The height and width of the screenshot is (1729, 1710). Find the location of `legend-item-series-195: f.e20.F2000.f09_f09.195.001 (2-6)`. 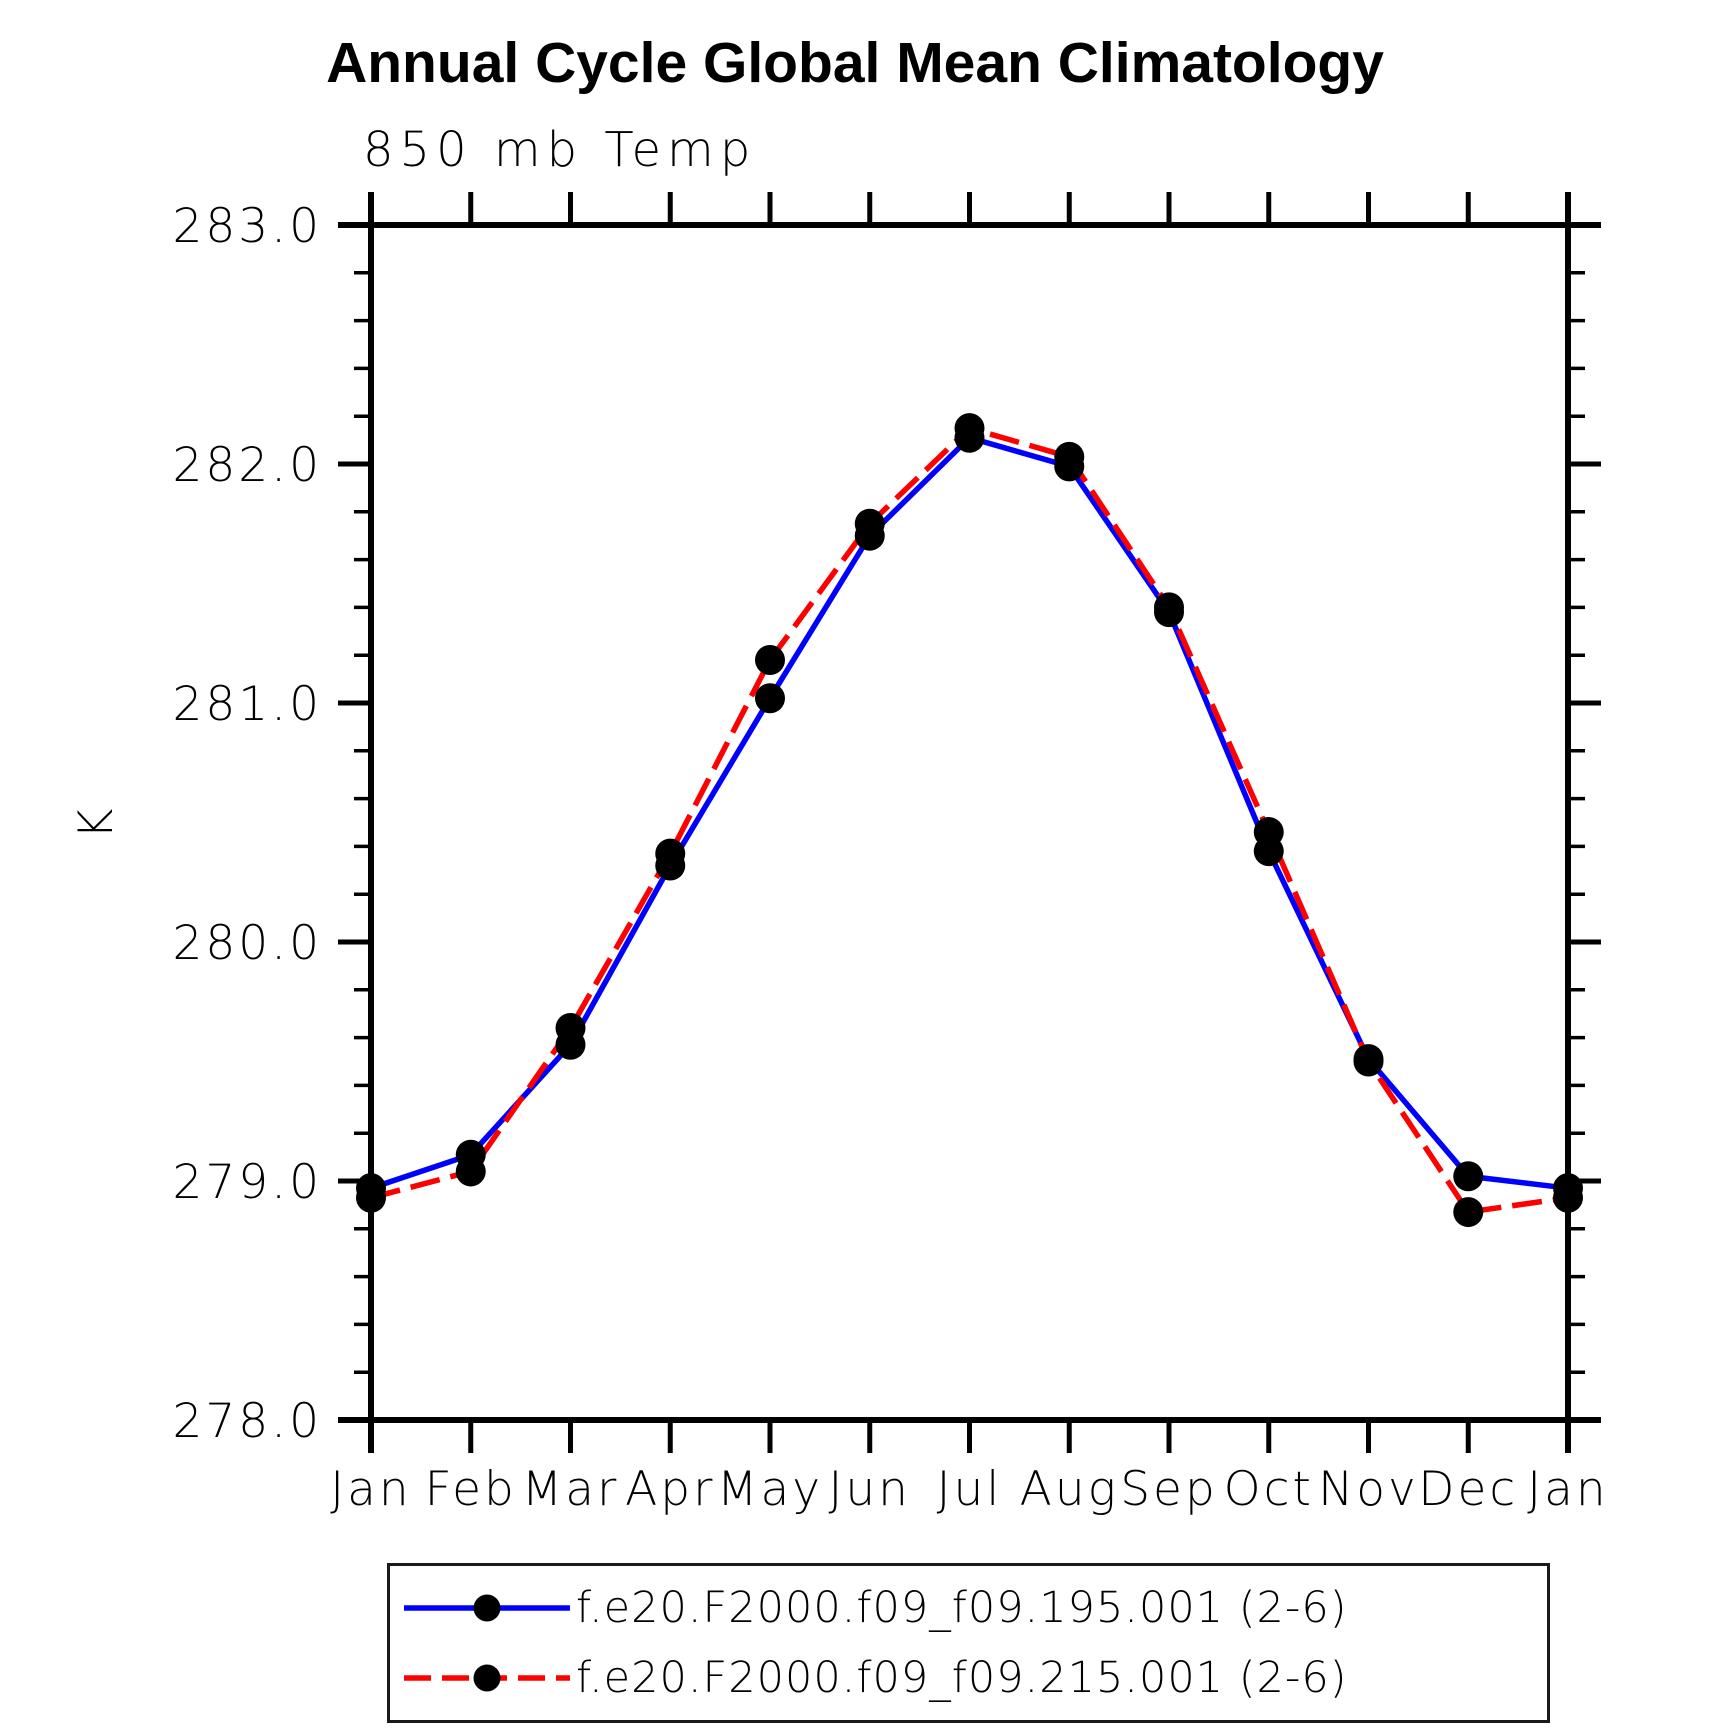

legend-item-series-195: f.e20.F2000.f09_f09.195.001 (2-6) is located at coordinates (968, 1608).